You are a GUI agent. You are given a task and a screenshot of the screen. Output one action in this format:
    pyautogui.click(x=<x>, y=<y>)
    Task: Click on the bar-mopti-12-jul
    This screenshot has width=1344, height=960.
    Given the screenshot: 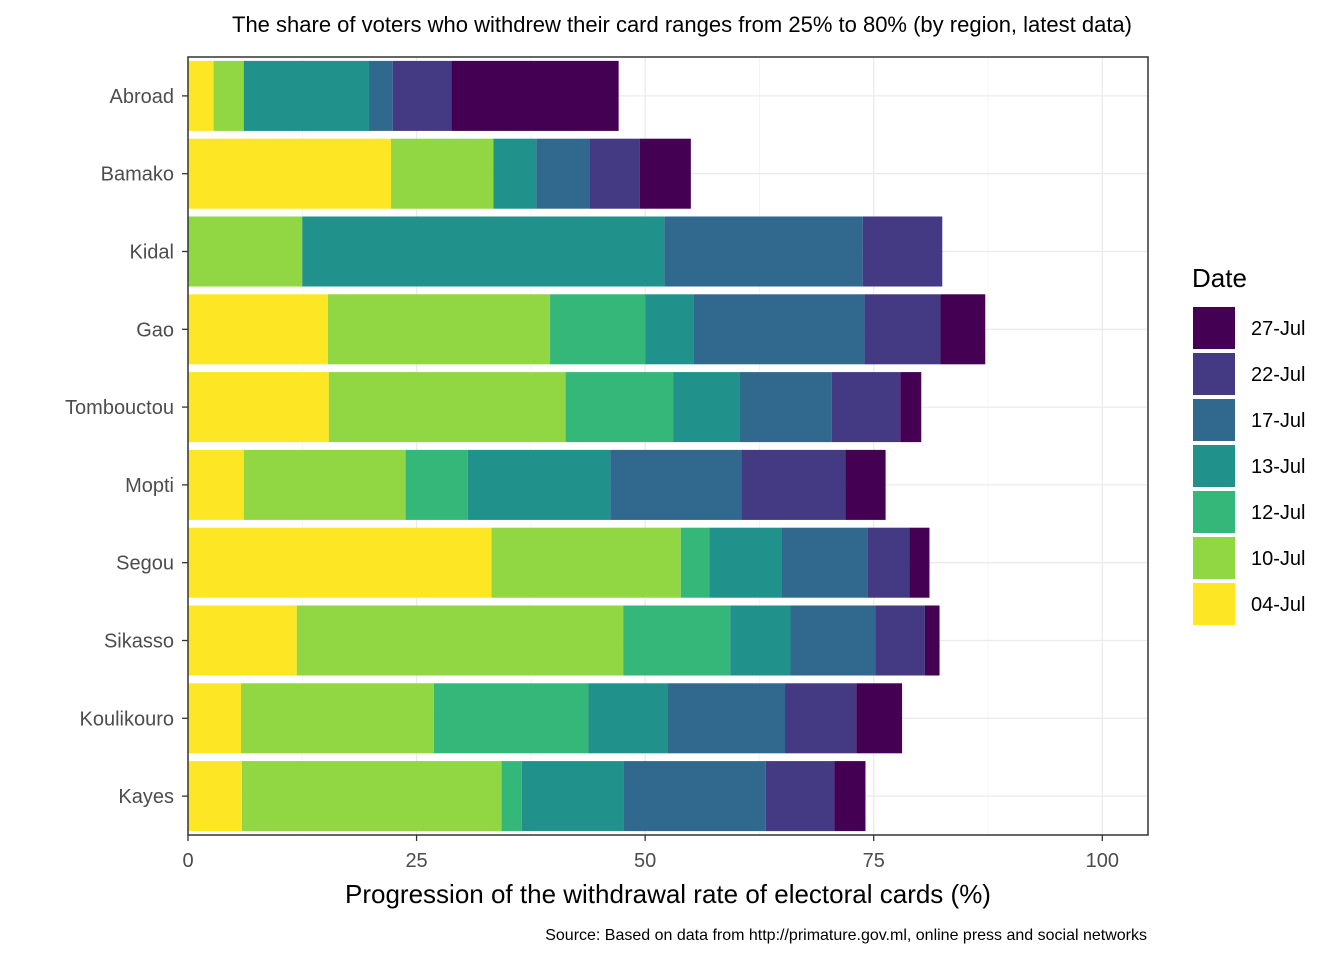 What is the action you would take?
    pyautogui.click(x=436, y=484)
    